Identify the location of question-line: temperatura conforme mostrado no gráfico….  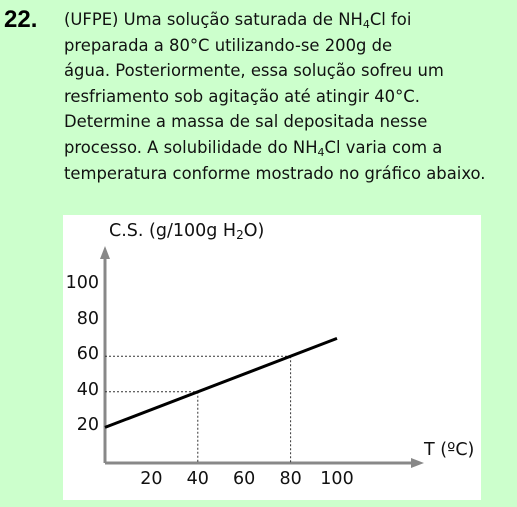
(289, 174).